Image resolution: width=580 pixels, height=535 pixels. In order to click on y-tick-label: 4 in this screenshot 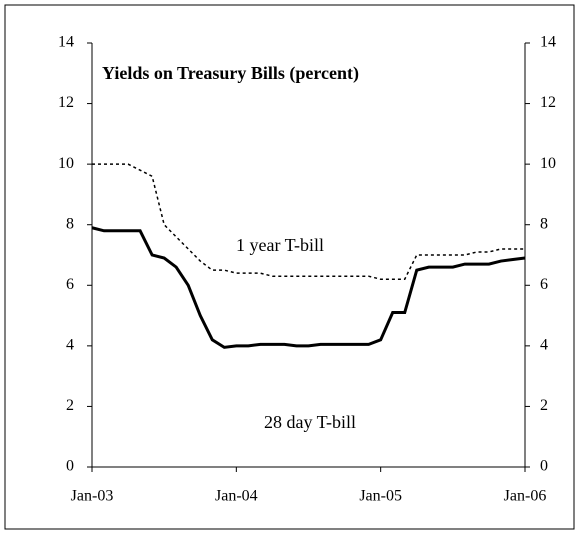, I will do `click(70, 345)`.